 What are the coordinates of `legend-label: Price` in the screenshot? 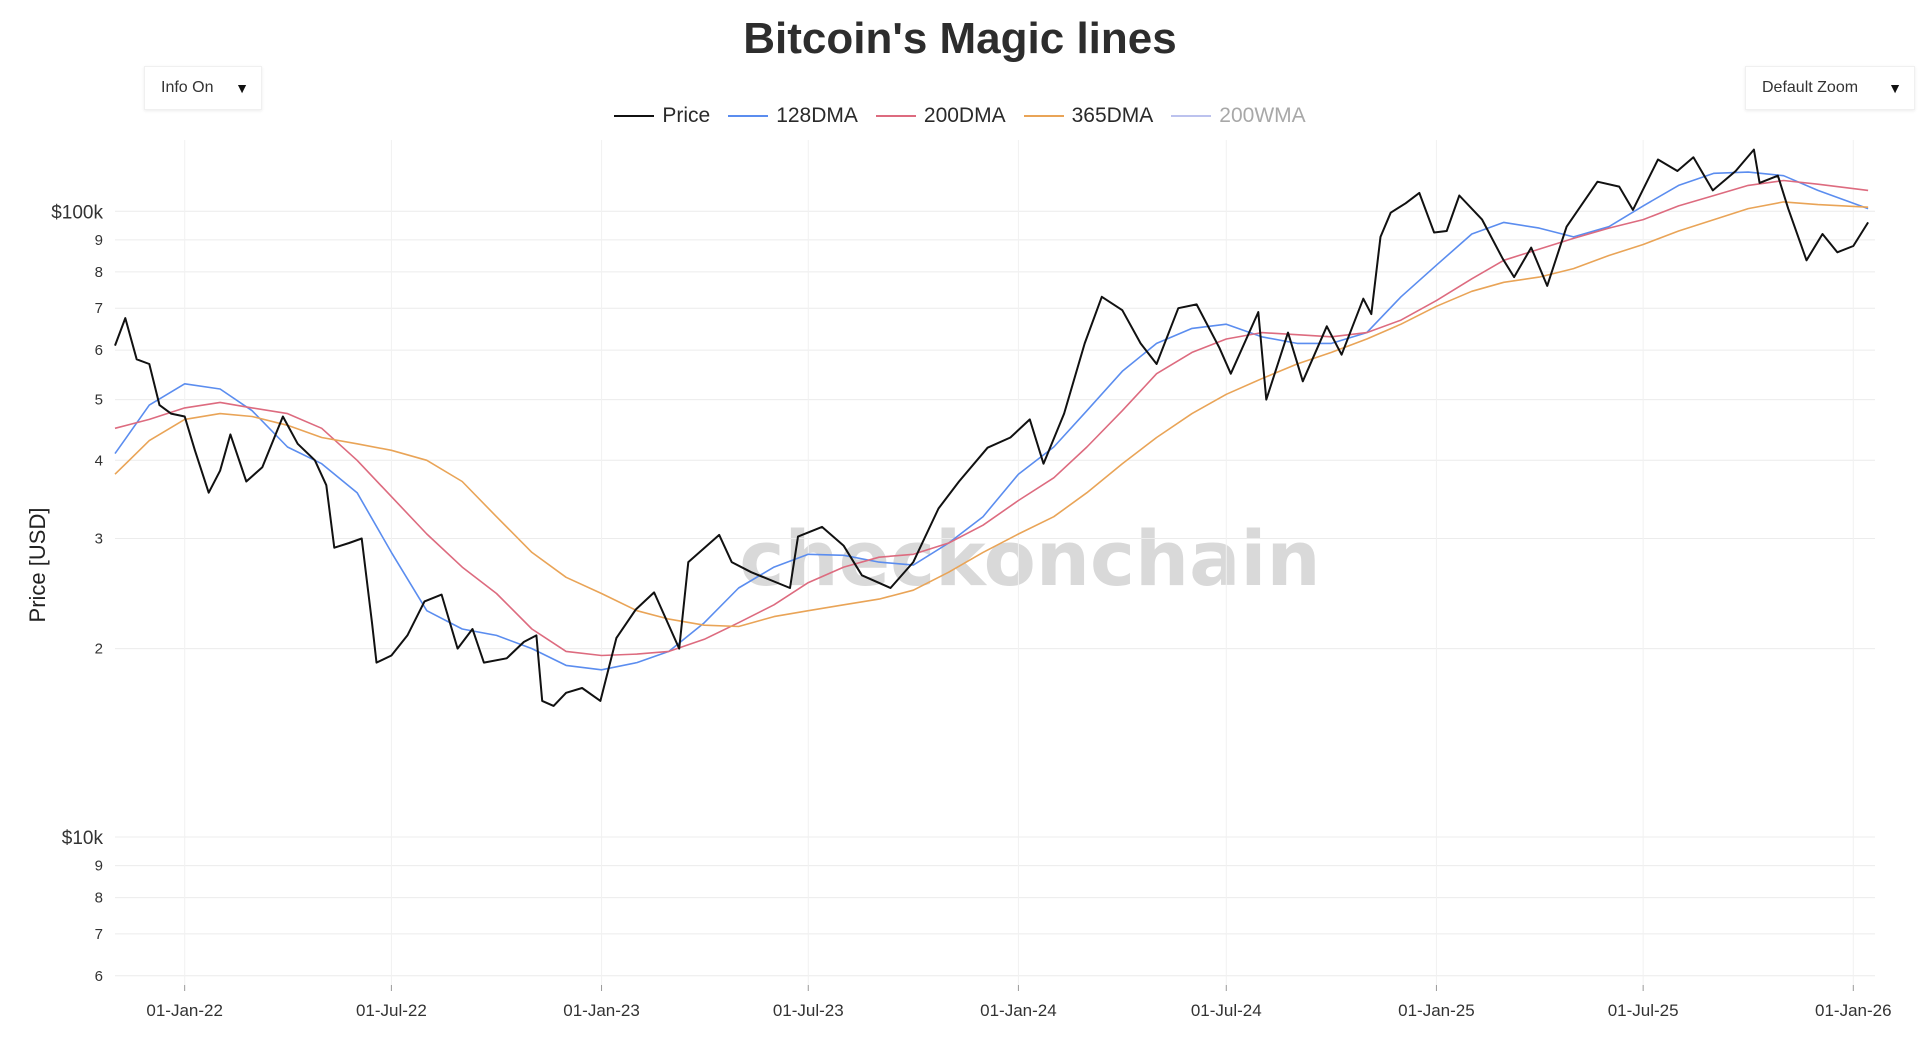 It's located at (686, 115).